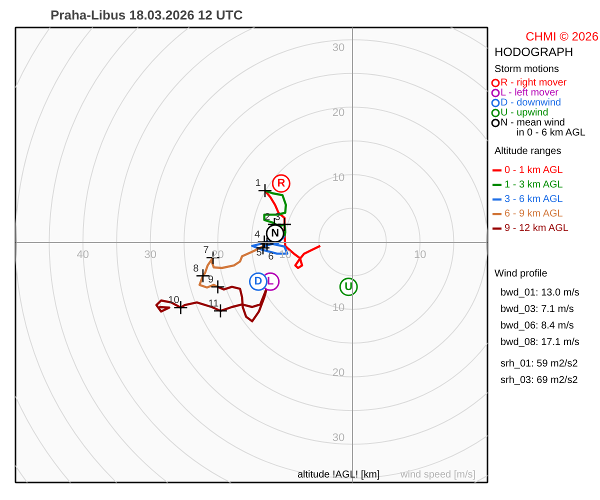 The width and height of the screenshot is (600, 500). Describe the element at coordinates (206, 250) in the screenshot. I see `annotation: 7` at that location.